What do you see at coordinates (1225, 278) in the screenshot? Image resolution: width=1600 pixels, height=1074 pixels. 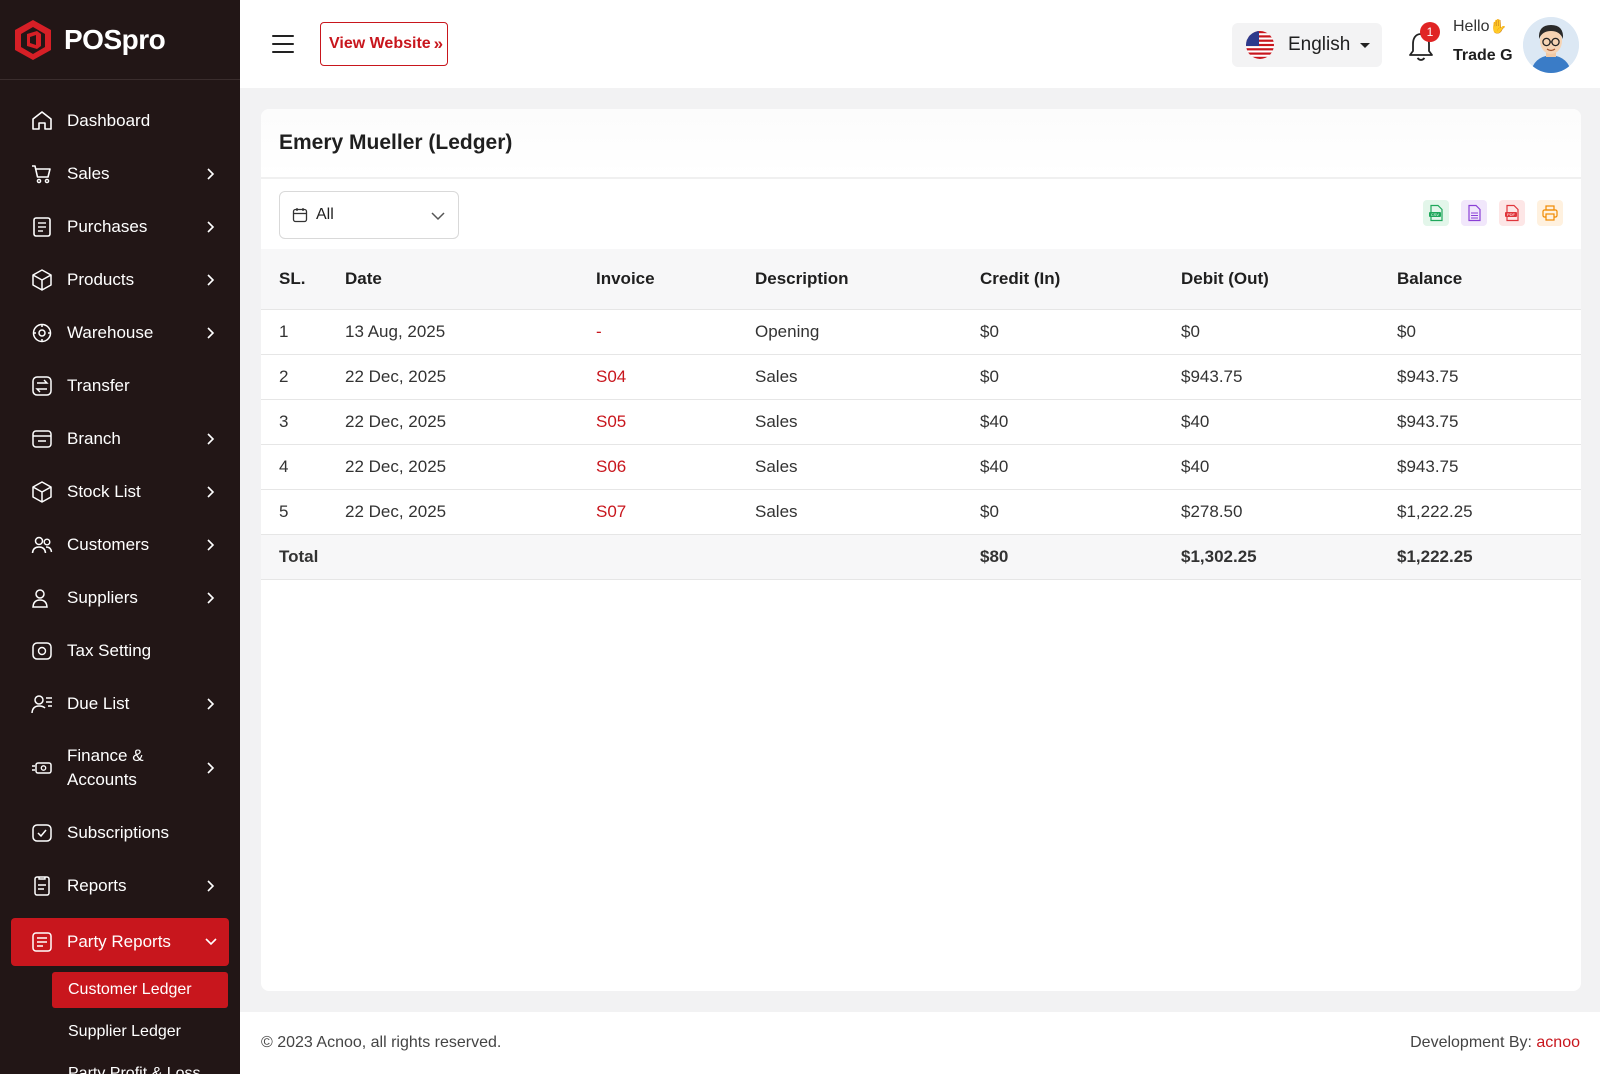 I see `column-header-debit: Debit (Out)` at bounding box center [1225, 278].